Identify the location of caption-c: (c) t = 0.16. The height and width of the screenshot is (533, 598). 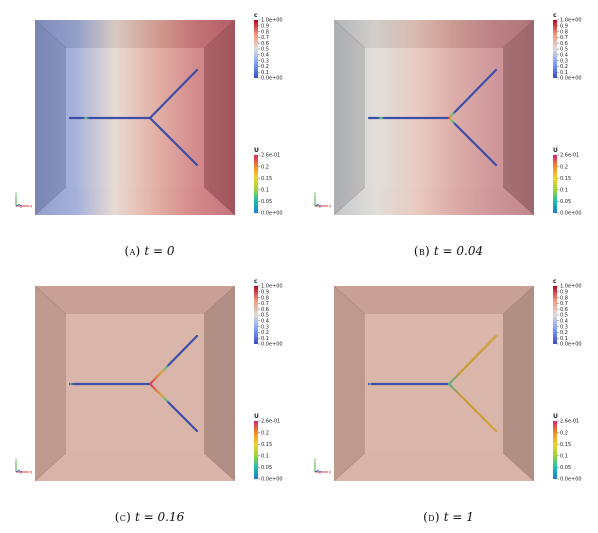
(149, 517).